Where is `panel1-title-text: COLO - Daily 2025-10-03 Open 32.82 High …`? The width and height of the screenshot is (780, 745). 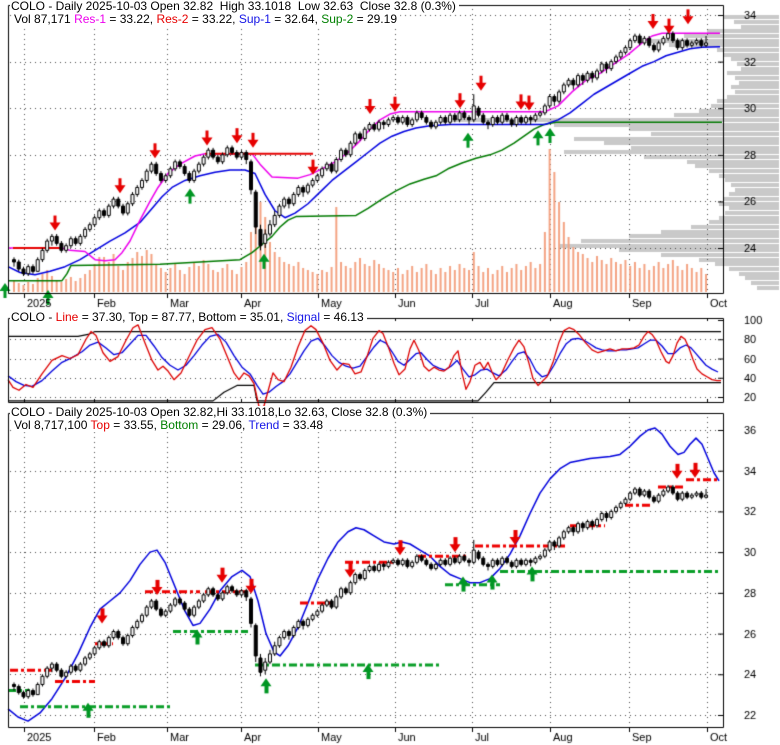 panel1-title-text: COLO - Daily 2025-10-03 Open 32.82 High … is located at coordinates (233, 6).